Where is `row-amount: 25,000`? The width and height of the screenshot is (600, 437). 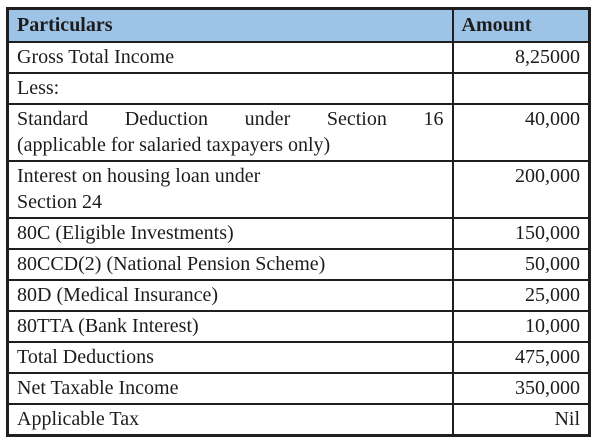 row-amount: 25,000 is located at coordinates (521, 295).